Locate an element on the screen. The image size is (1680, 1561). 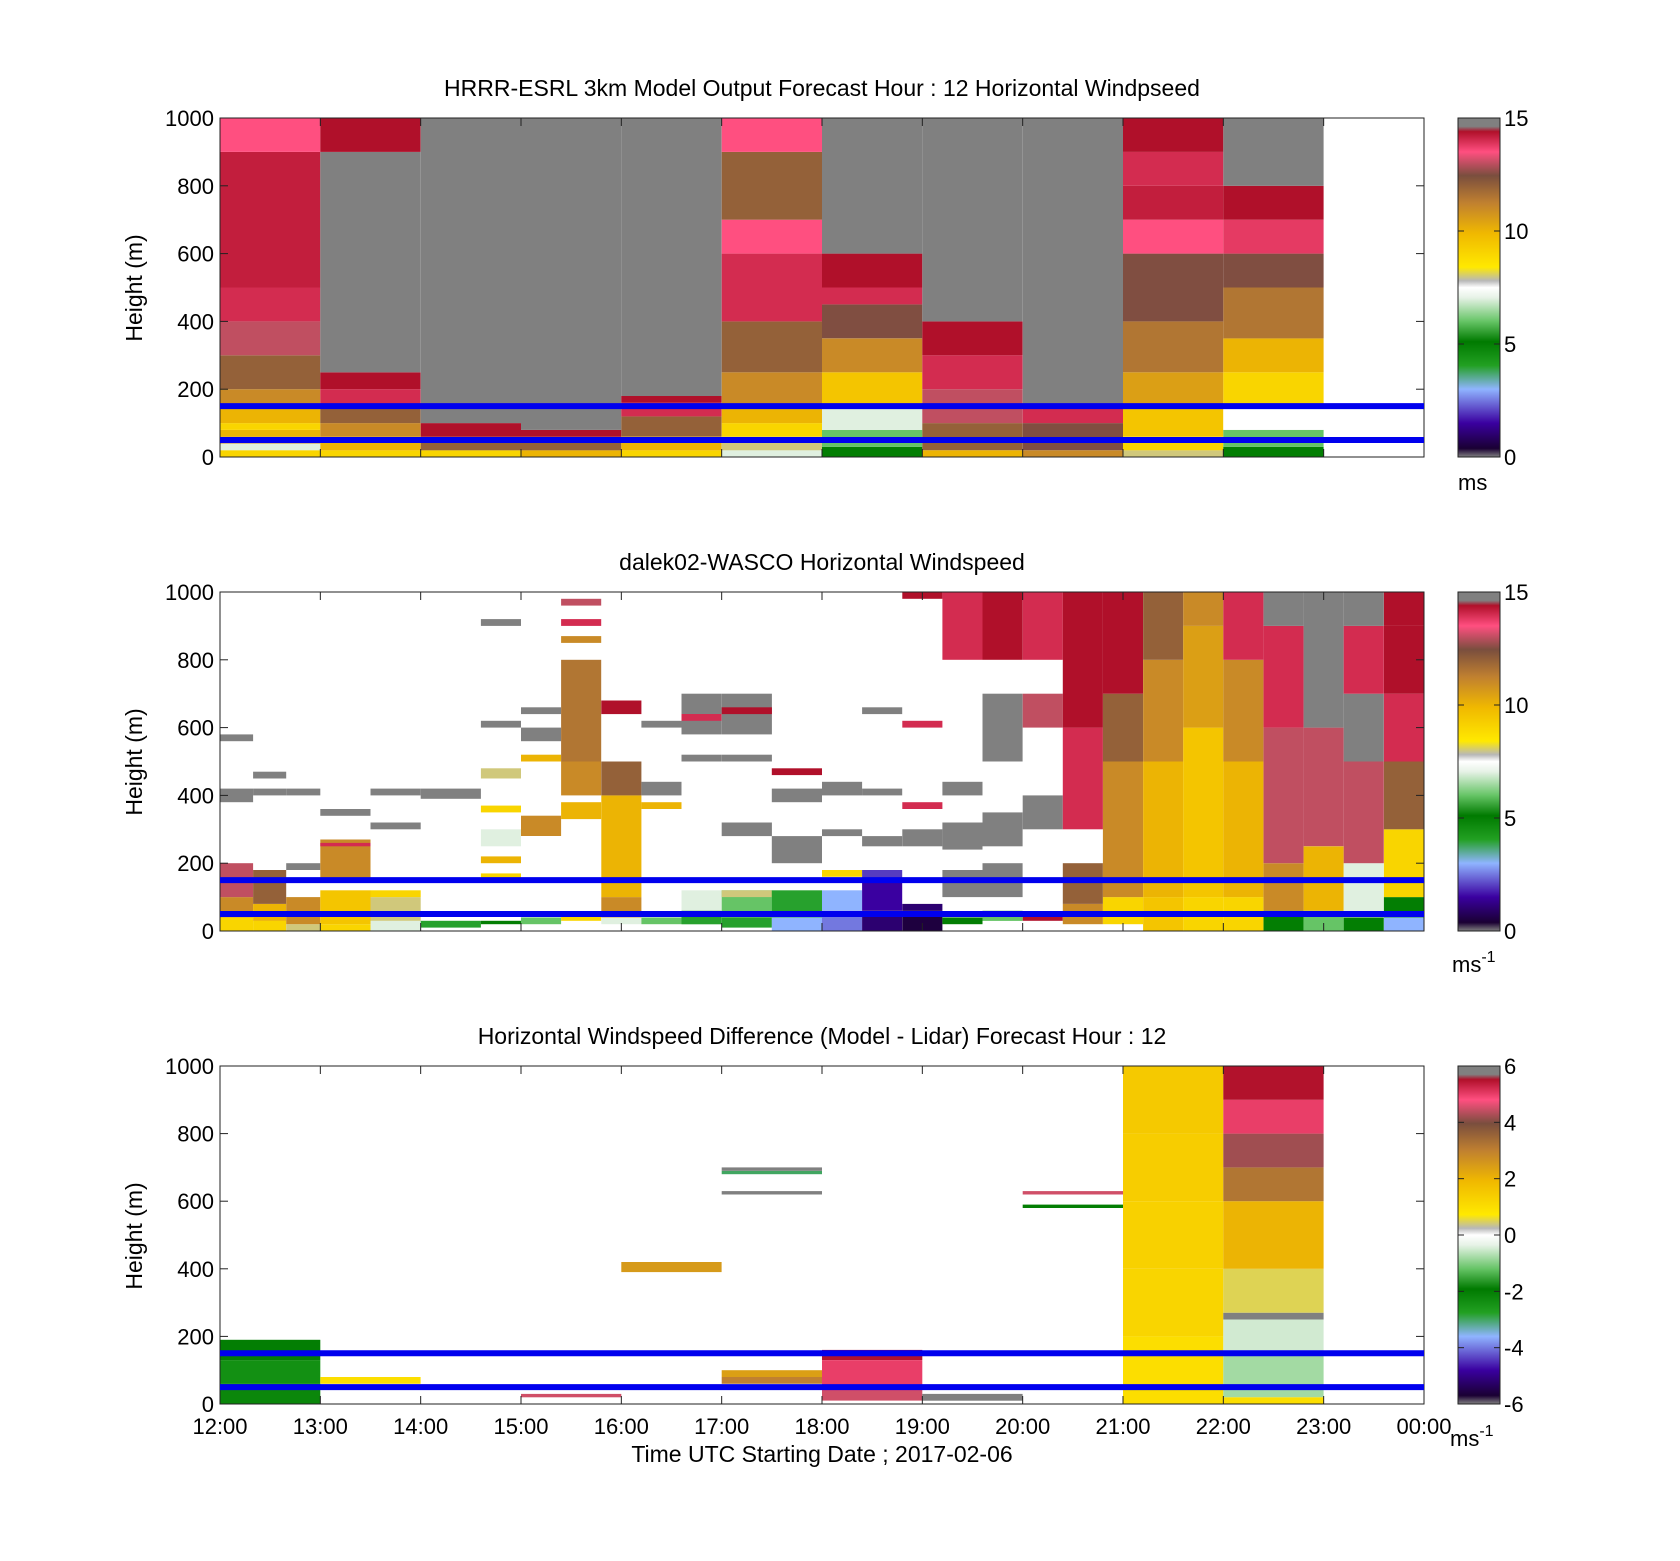
colorbar-tick-label: 15 is located at coordinates (1516, 592).